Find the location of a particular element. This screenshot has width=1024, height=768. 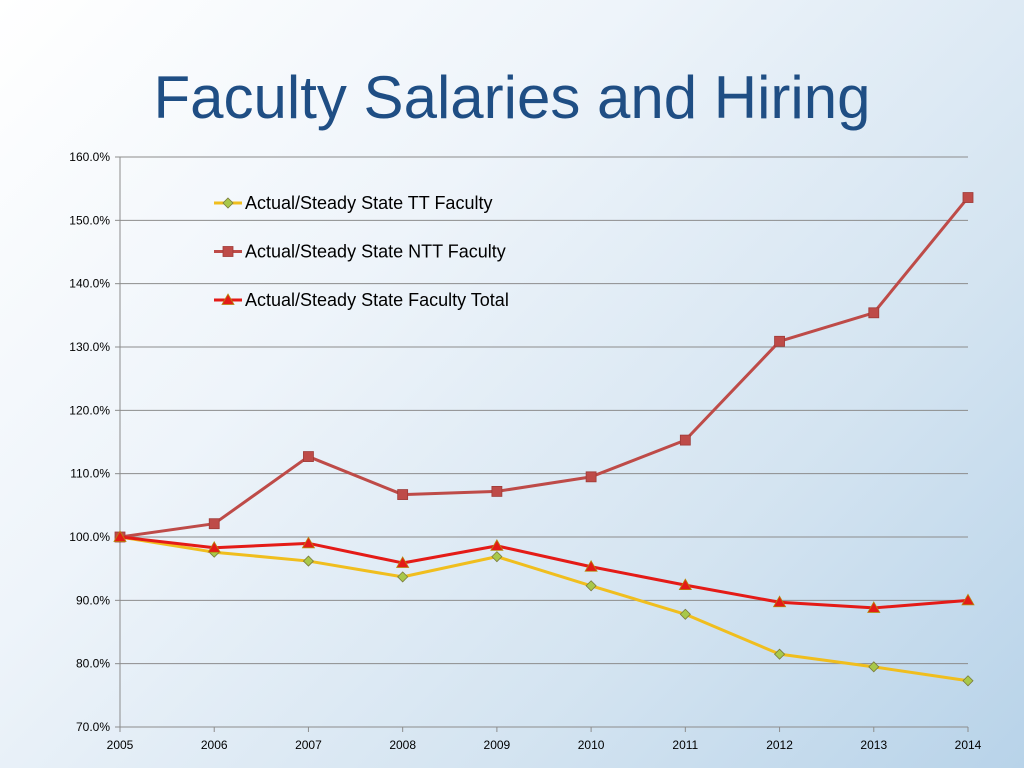

legend-label: Actual/Steady State NTT Faculty is located at coordinates (375, 252).